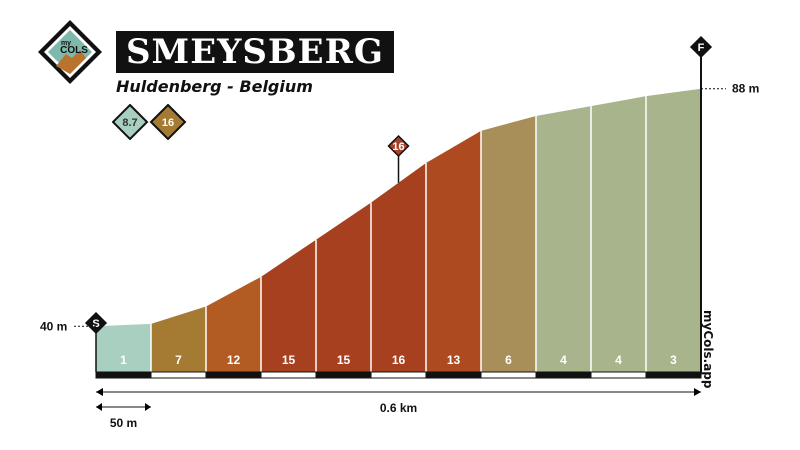 The height and width of the screenshot is (450, 800). I want to click on gradient-label: 13, so click(454, 360).